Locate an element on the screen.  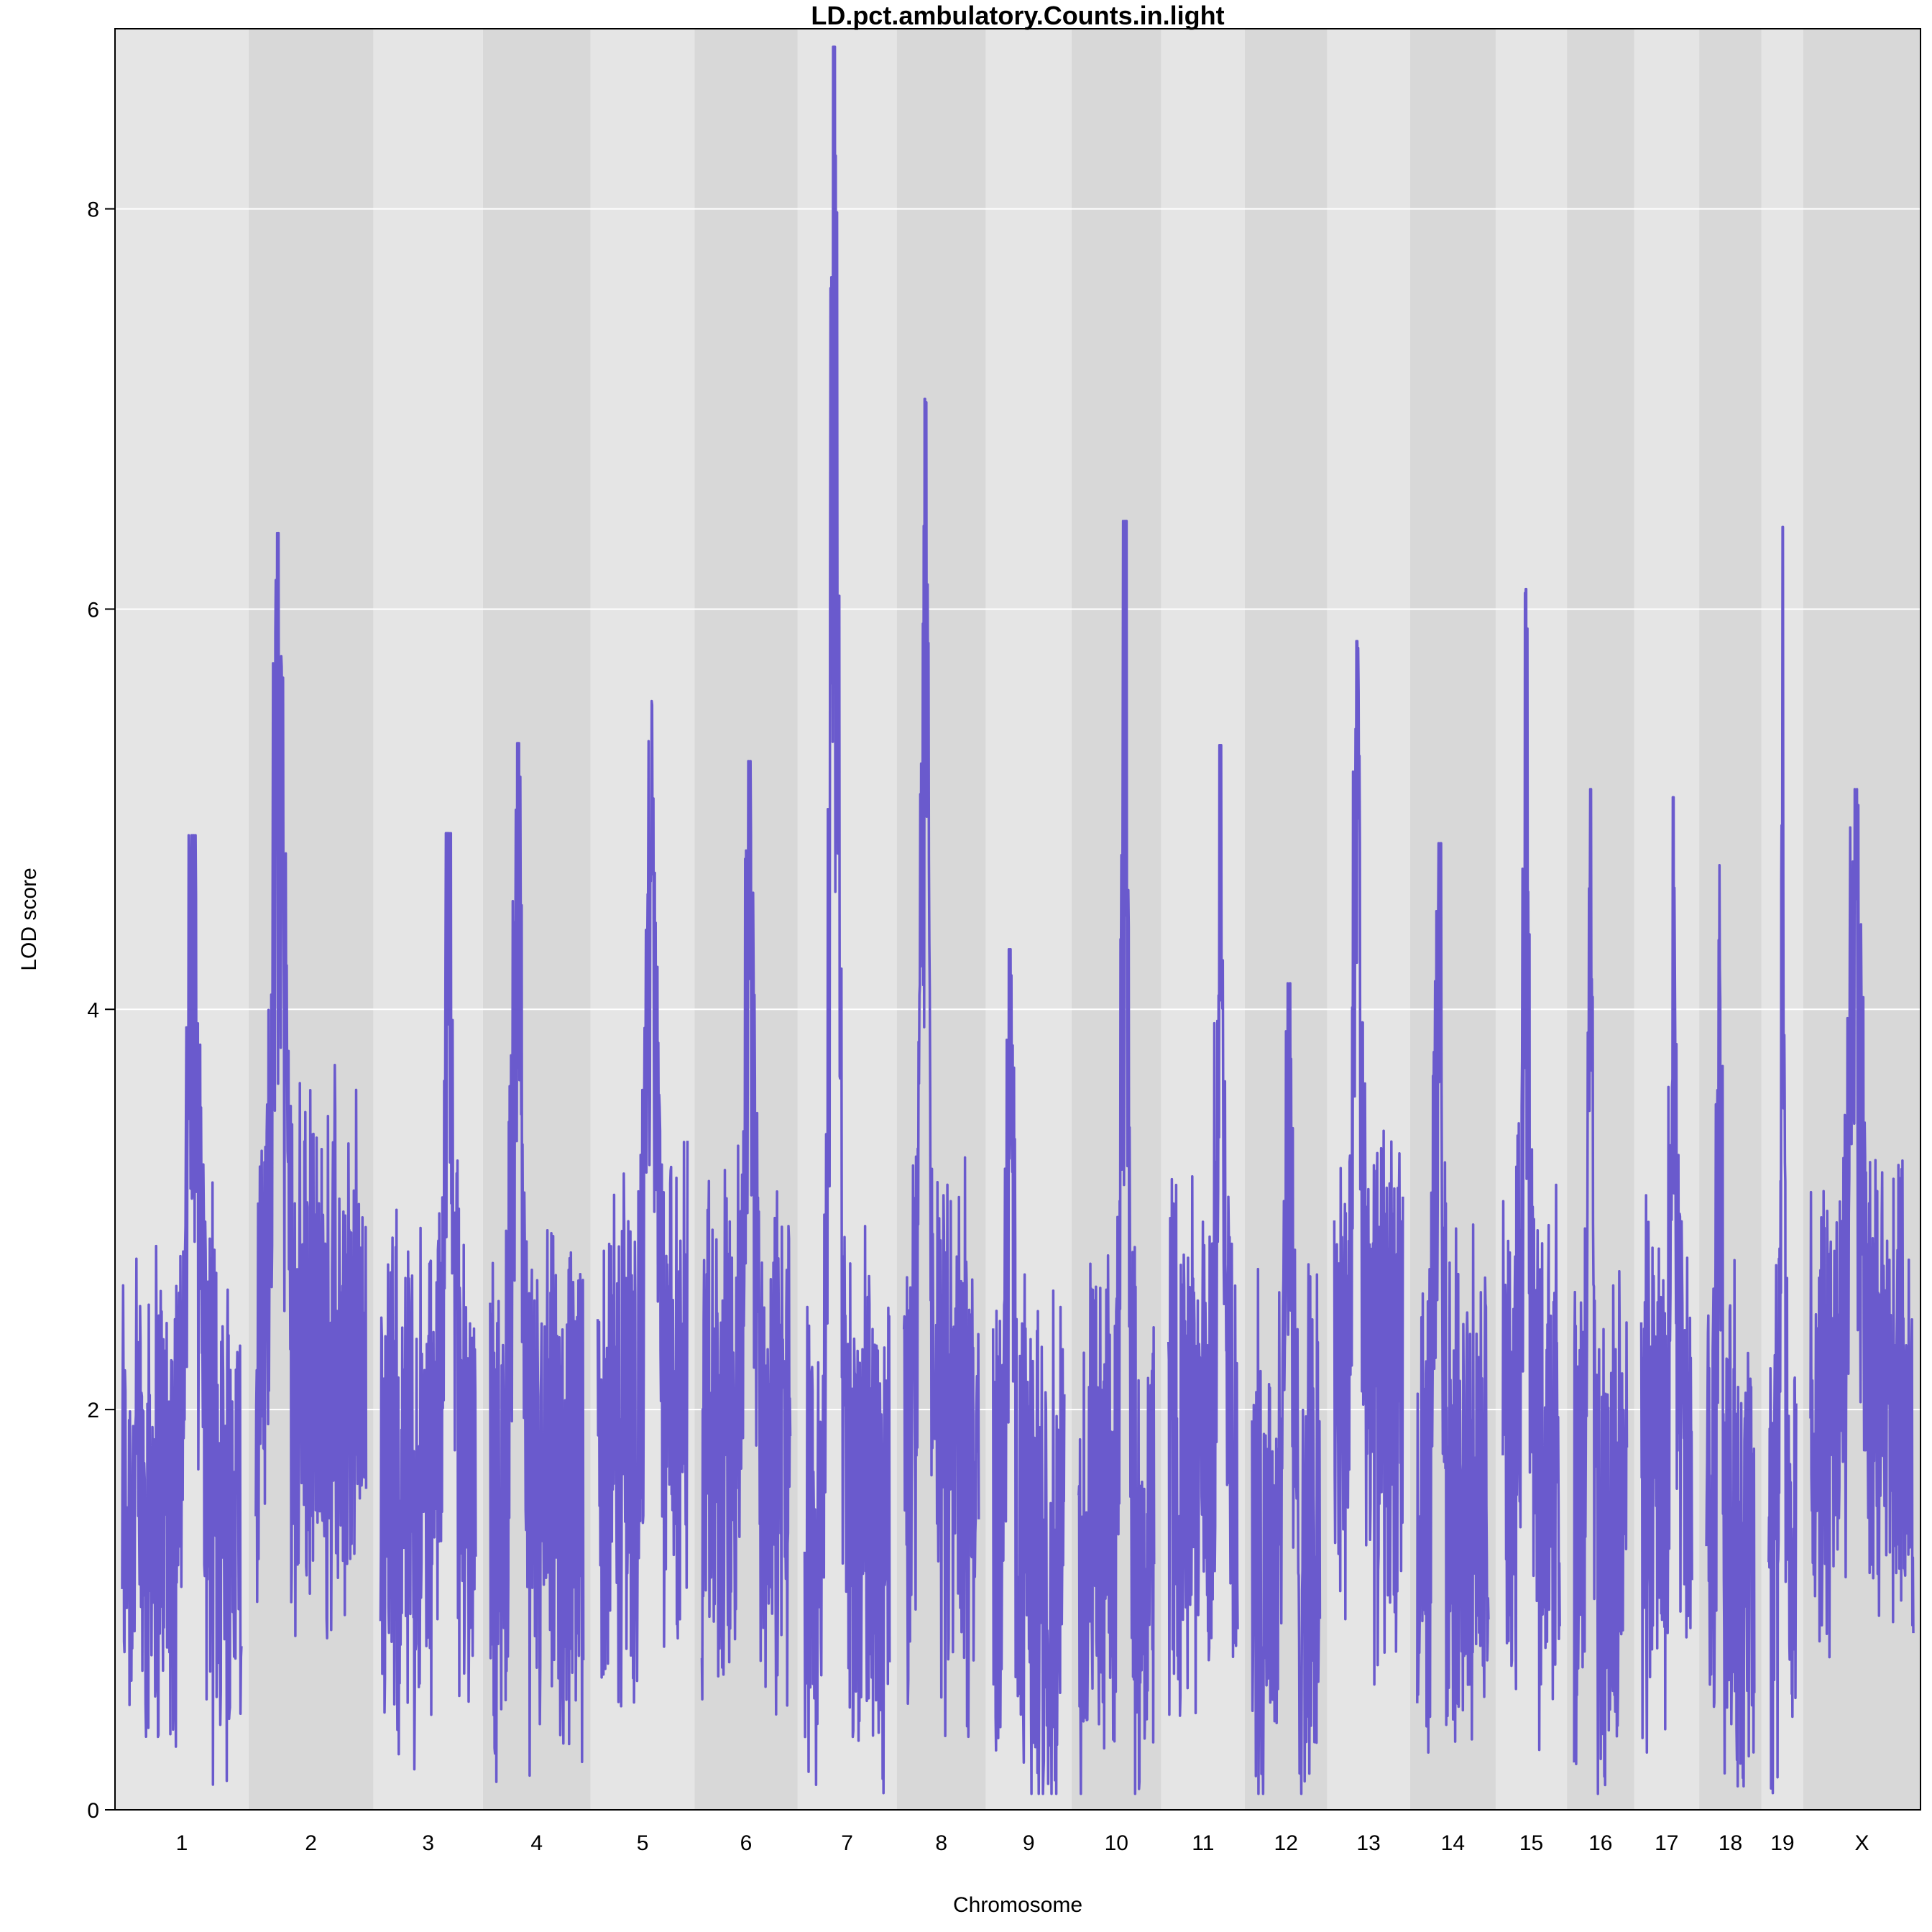
x-tick-label: 8 is located at coordinates (941, 1843).